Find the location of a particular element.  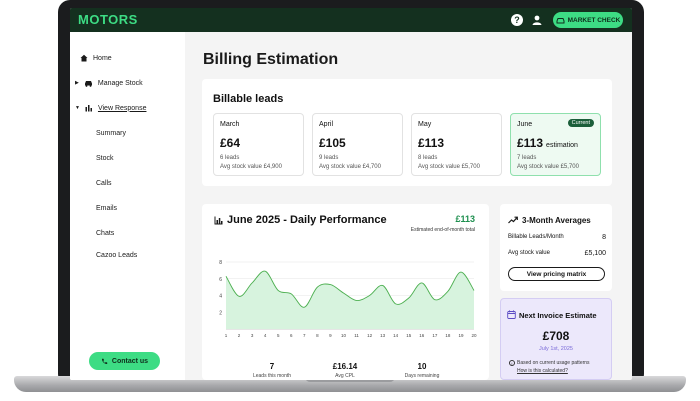

sidebar-item-label: Manage Stock is located at coordinates (120, 83).